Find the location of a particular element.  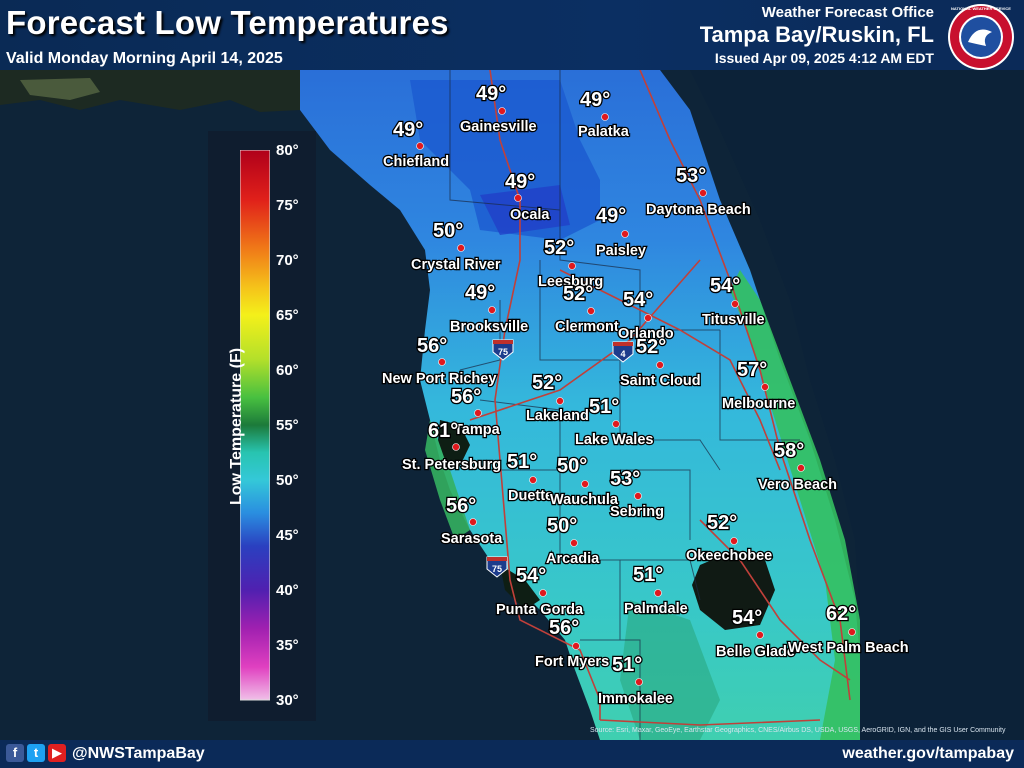

city-marker: 62° West Palm Beach is located at coordinates (848, 630).